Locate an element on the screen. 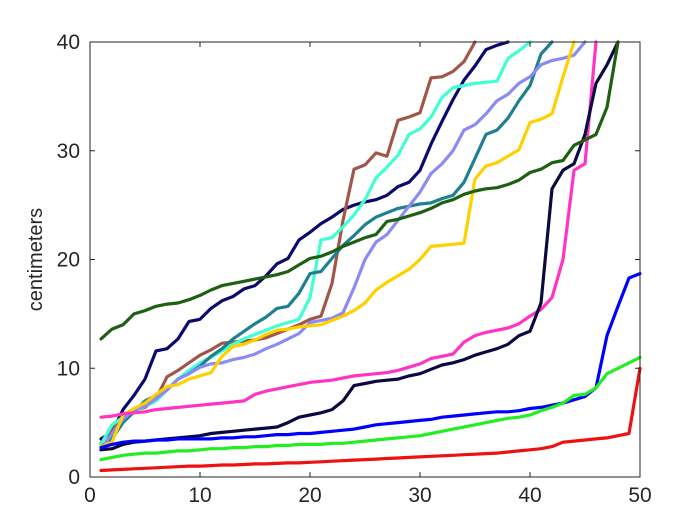 Image resolution: width=685 pixels, height=520 pixels. x-tick-label: 30 is located at coordinates (419, 495).